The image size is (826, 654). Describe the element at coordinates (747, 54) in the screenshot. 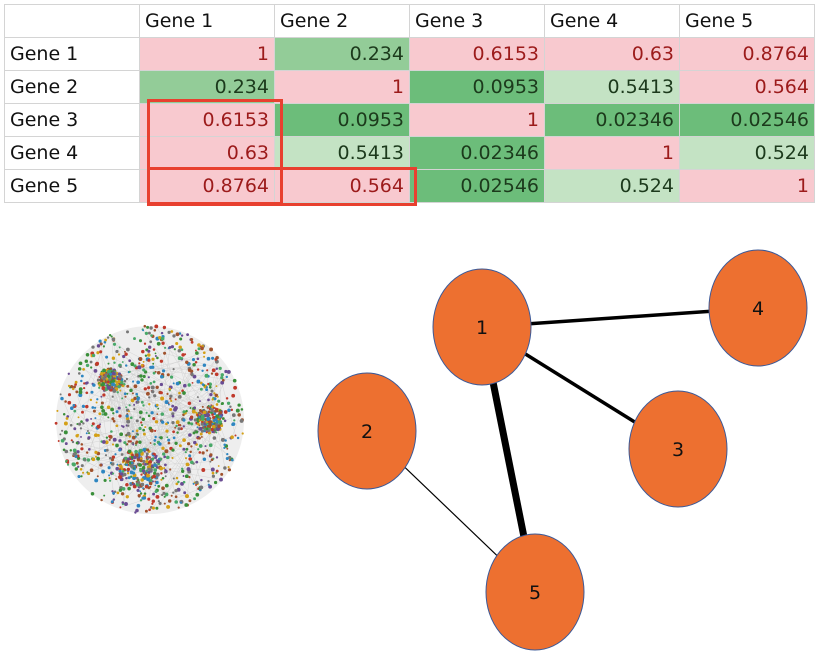

I see `matrix-cell: 0.8764` at that location.